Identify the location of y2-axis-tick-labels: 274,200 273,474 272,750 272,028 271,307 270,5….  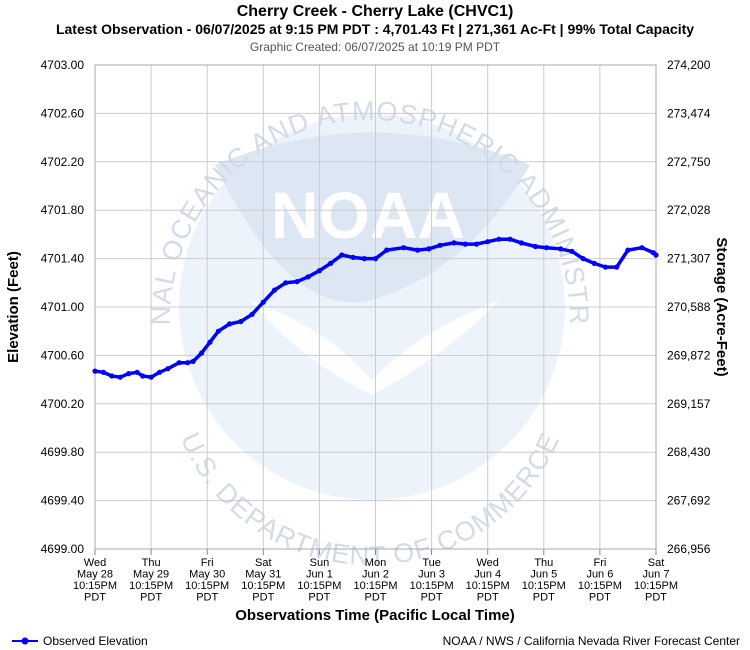
(689, 307).